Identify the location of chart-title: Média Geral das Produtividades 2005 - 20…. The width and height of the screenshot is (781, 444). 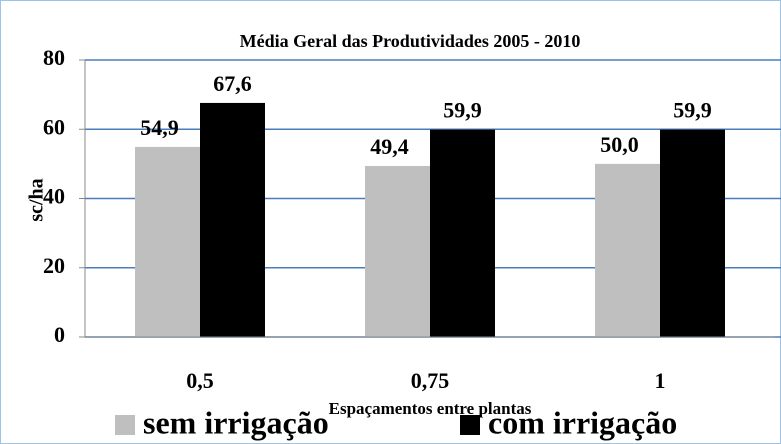
(410, 41).